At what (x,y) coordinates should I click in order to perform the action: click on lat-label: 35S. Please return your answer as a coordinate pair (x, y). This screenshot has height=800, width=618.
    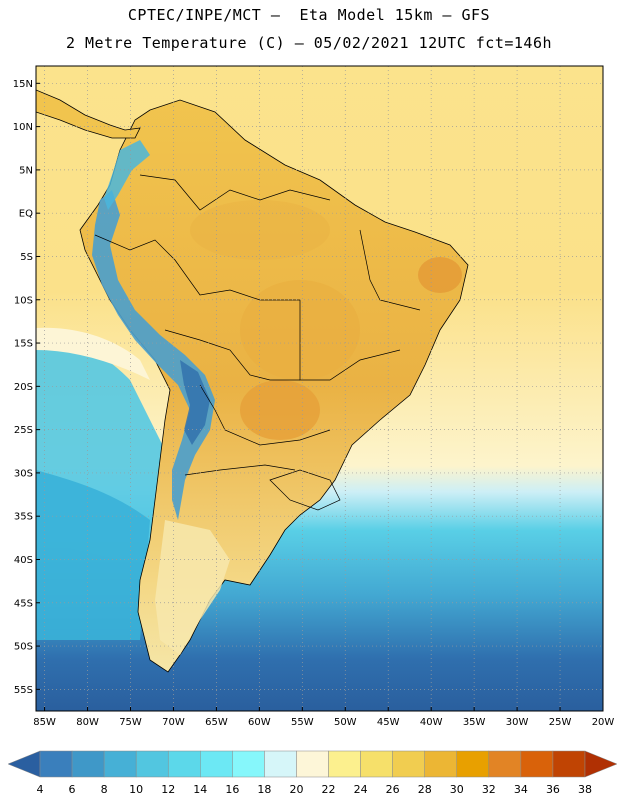
    Looking at the image, I should click on (23, 517).